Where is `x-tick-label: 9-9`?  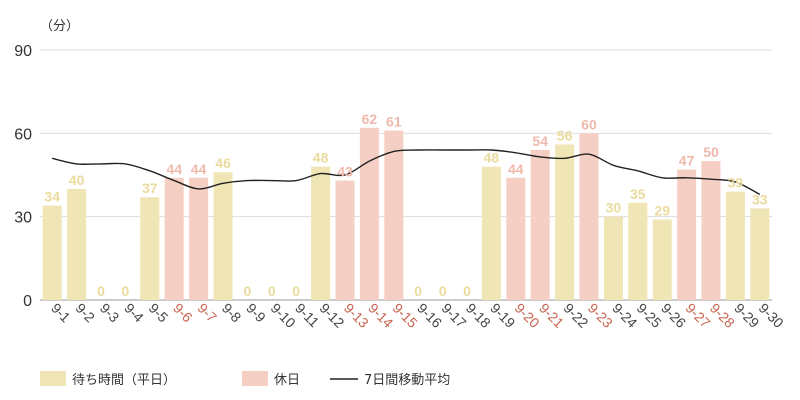 x-tick-label: 9-9 is located at coordinates (256, 313).